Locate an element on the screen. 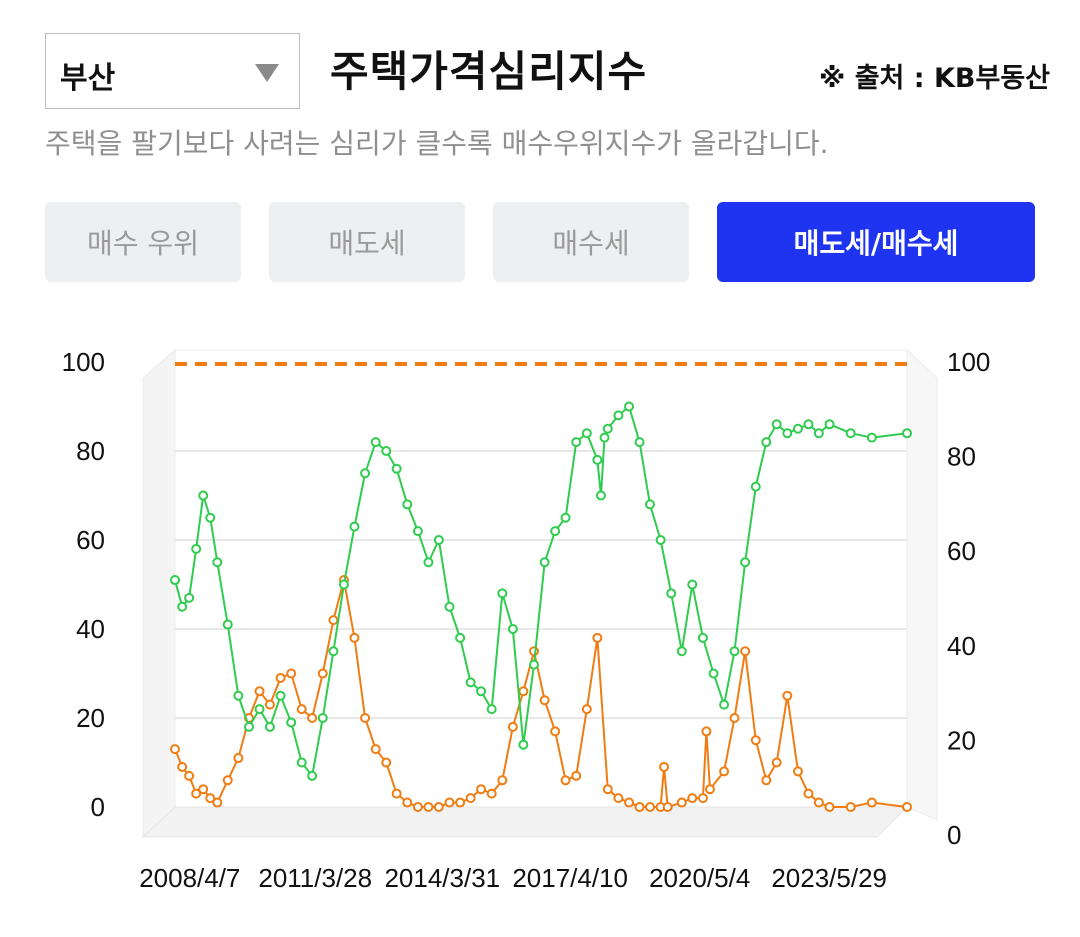 This screenshot has height=937, width=1080. tab-sell-buy-trend: 매도세/매수세 is located at coordinates (876, 242).